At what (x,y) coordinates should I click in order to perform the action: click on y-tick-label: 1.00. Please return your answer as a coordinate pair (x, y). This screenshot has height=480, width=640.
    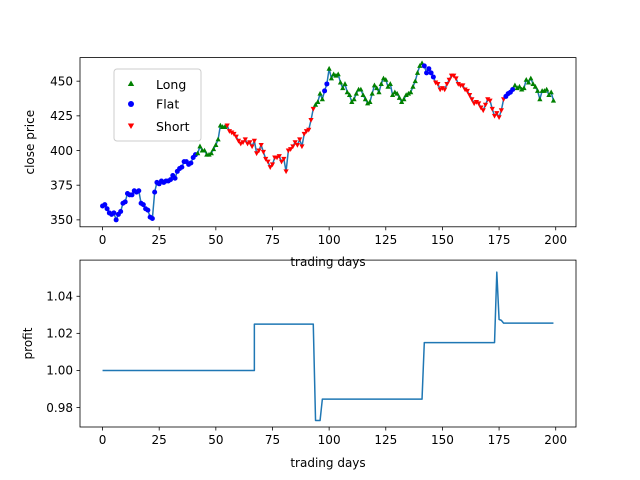
    Looking at the image, I should click on (59, 371).